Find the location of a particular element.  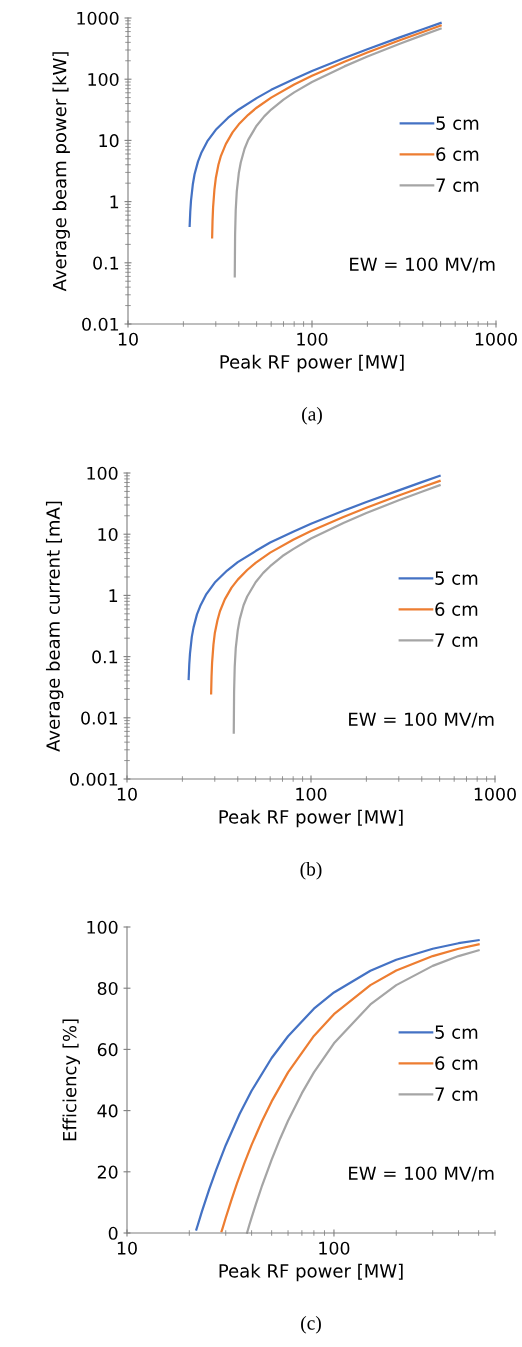

text: (a) is located at coordinates (312, 415).